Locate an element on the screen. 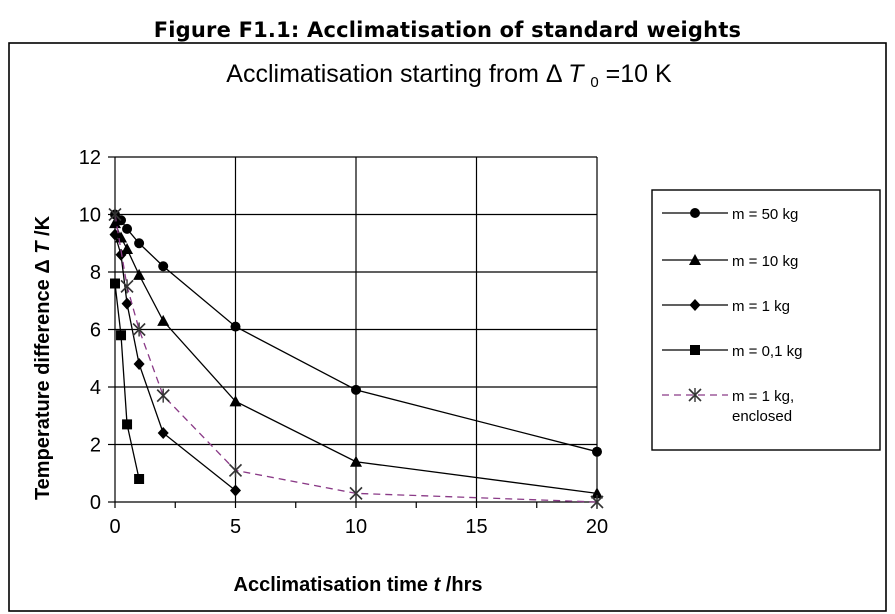 The height and width of the screenshot is (614, 895). y-axis-label: Temperature difference Δ T /K is located at coordinates (43, 357).